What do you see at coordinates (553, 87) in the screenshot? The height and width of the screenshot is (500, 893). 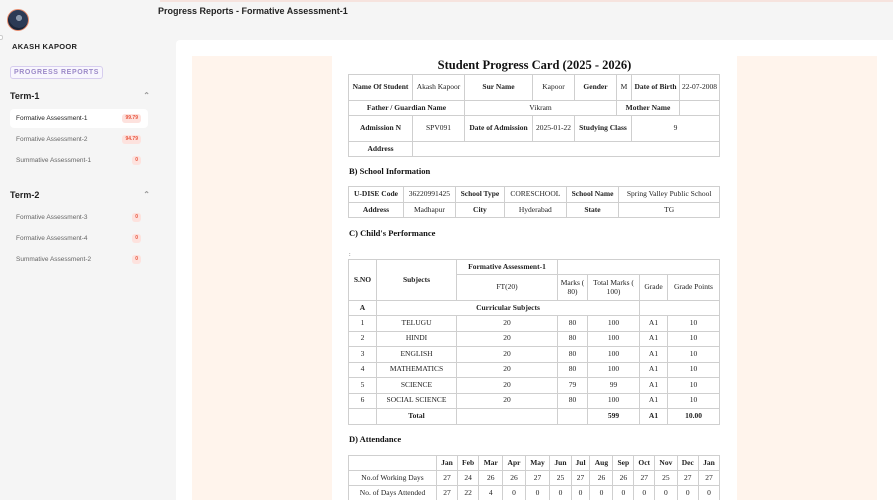 I see `cell: Kapoor` at bounding box center [553, 87].